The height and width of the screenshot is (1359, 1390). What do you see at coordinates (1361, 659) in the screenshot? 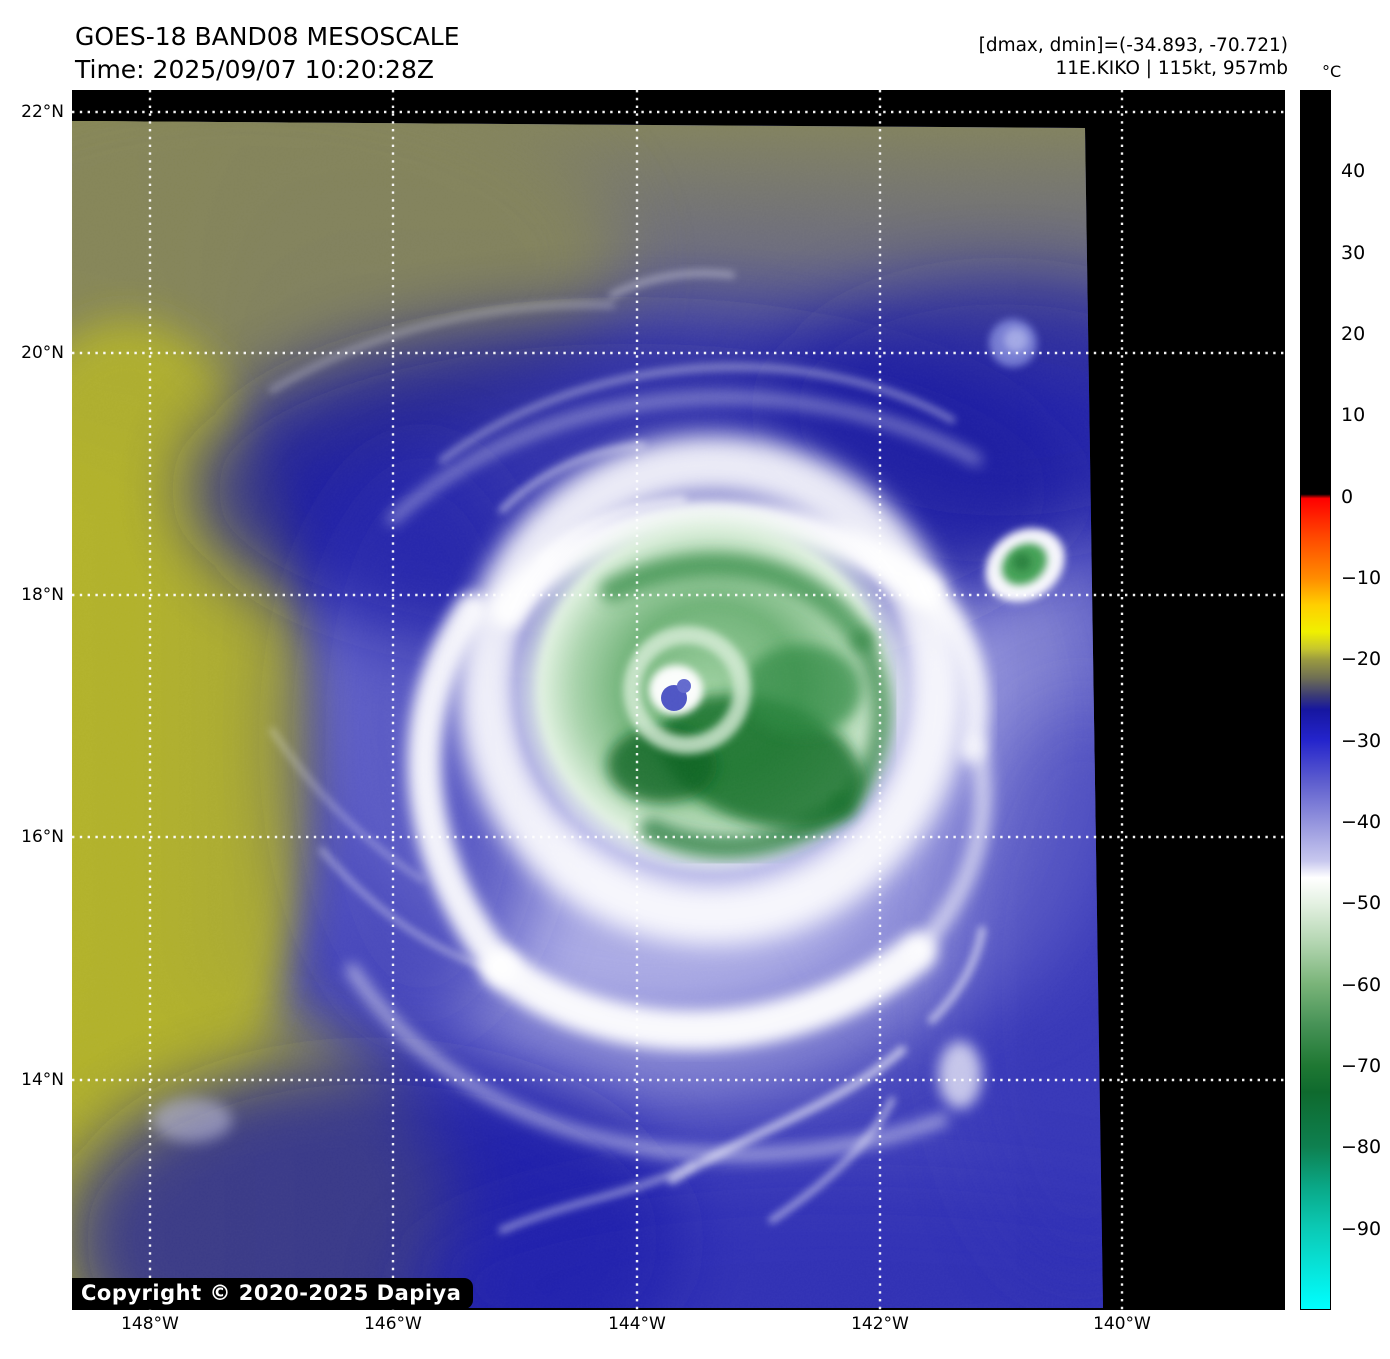
I see `colorbar-tick-label: −20` at bounding box center [1361, 659].